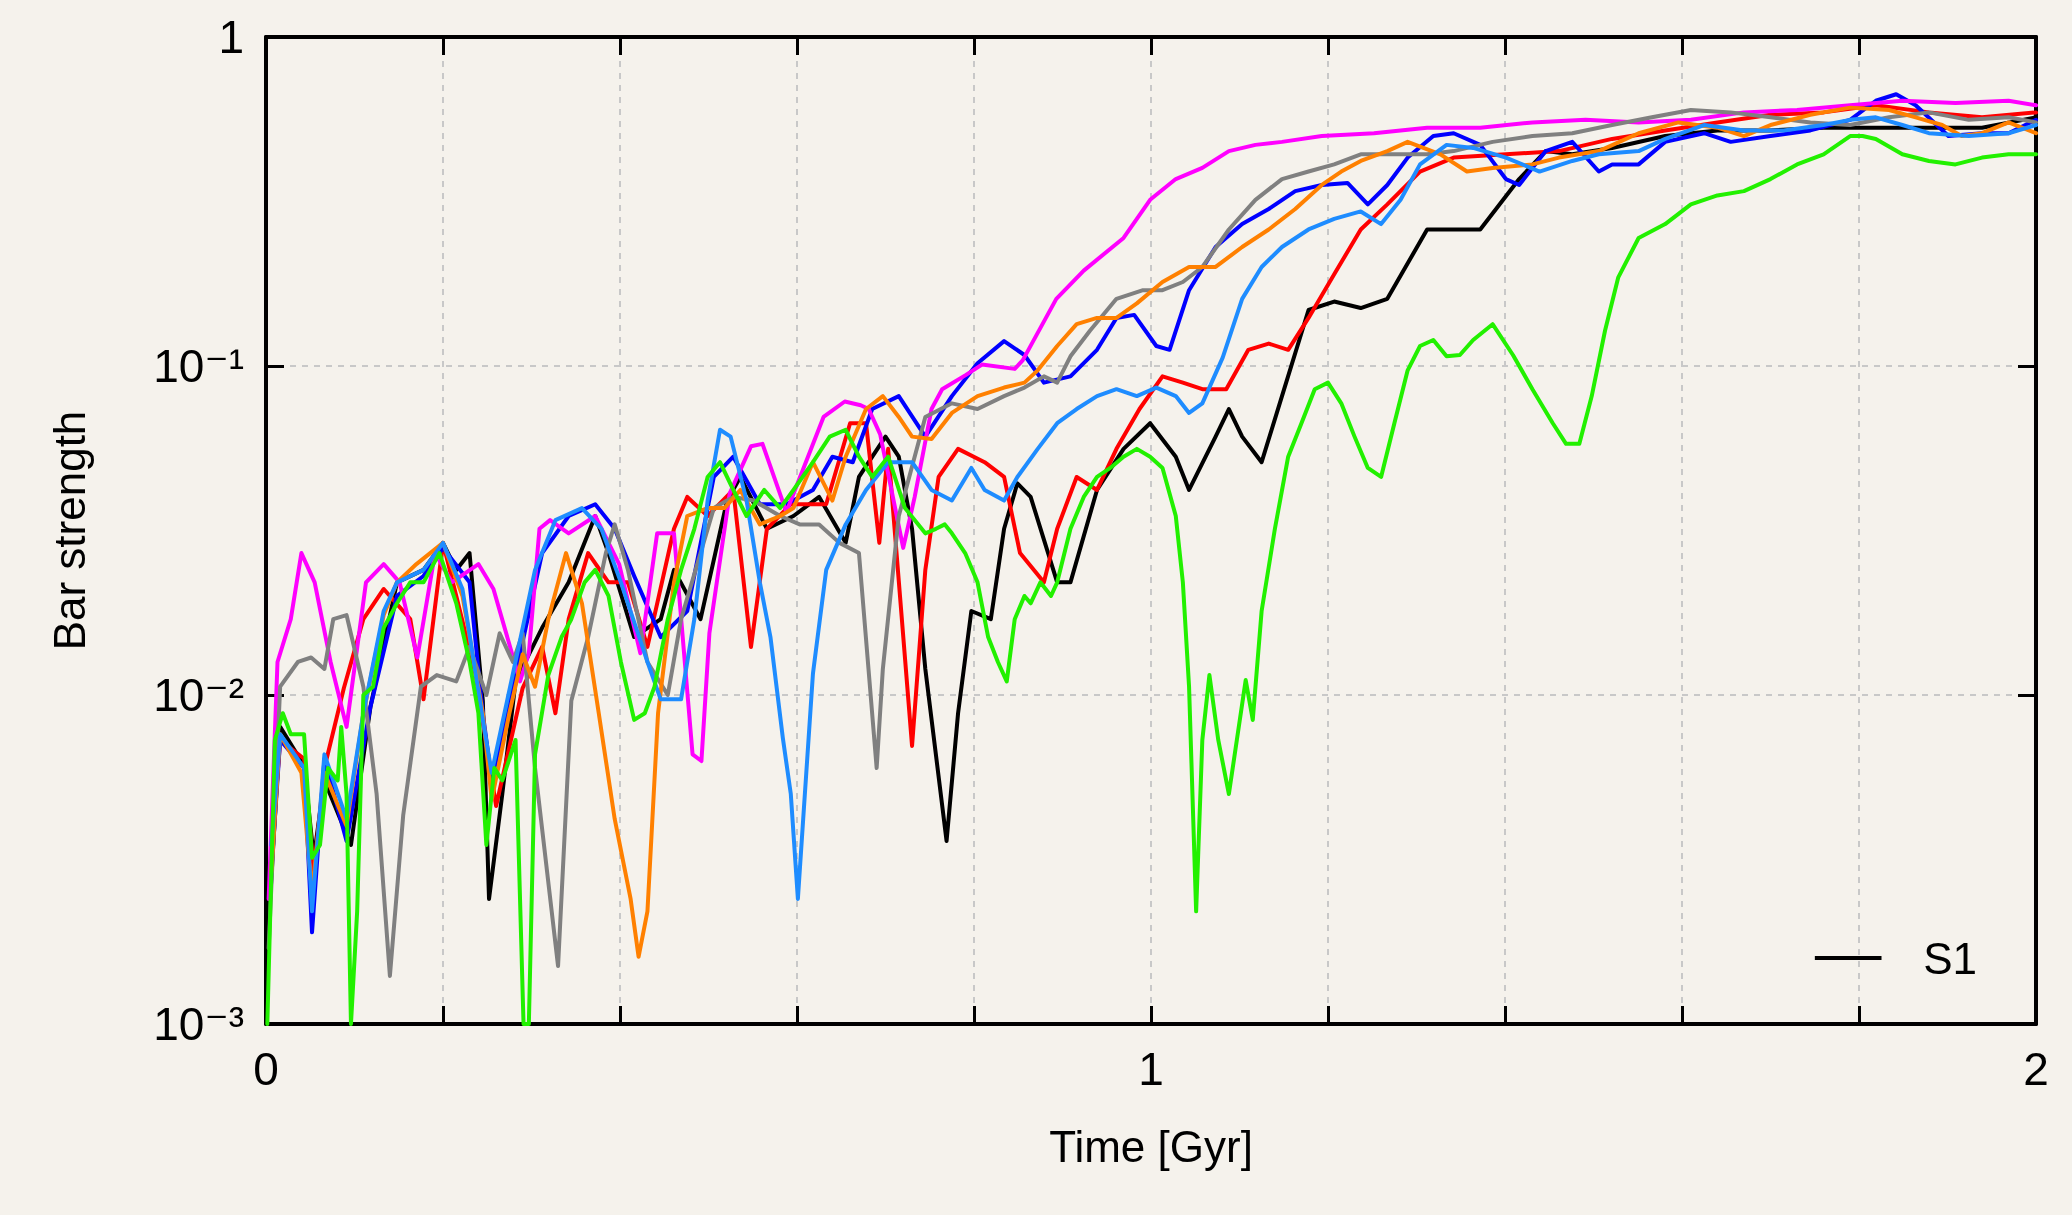 The width and height of the screenshot is (2072, 1215). What do you see at coordinates (1950, 958) in the screenshot?
I see `legend-label: S1` at bounding box center [1950, 958].